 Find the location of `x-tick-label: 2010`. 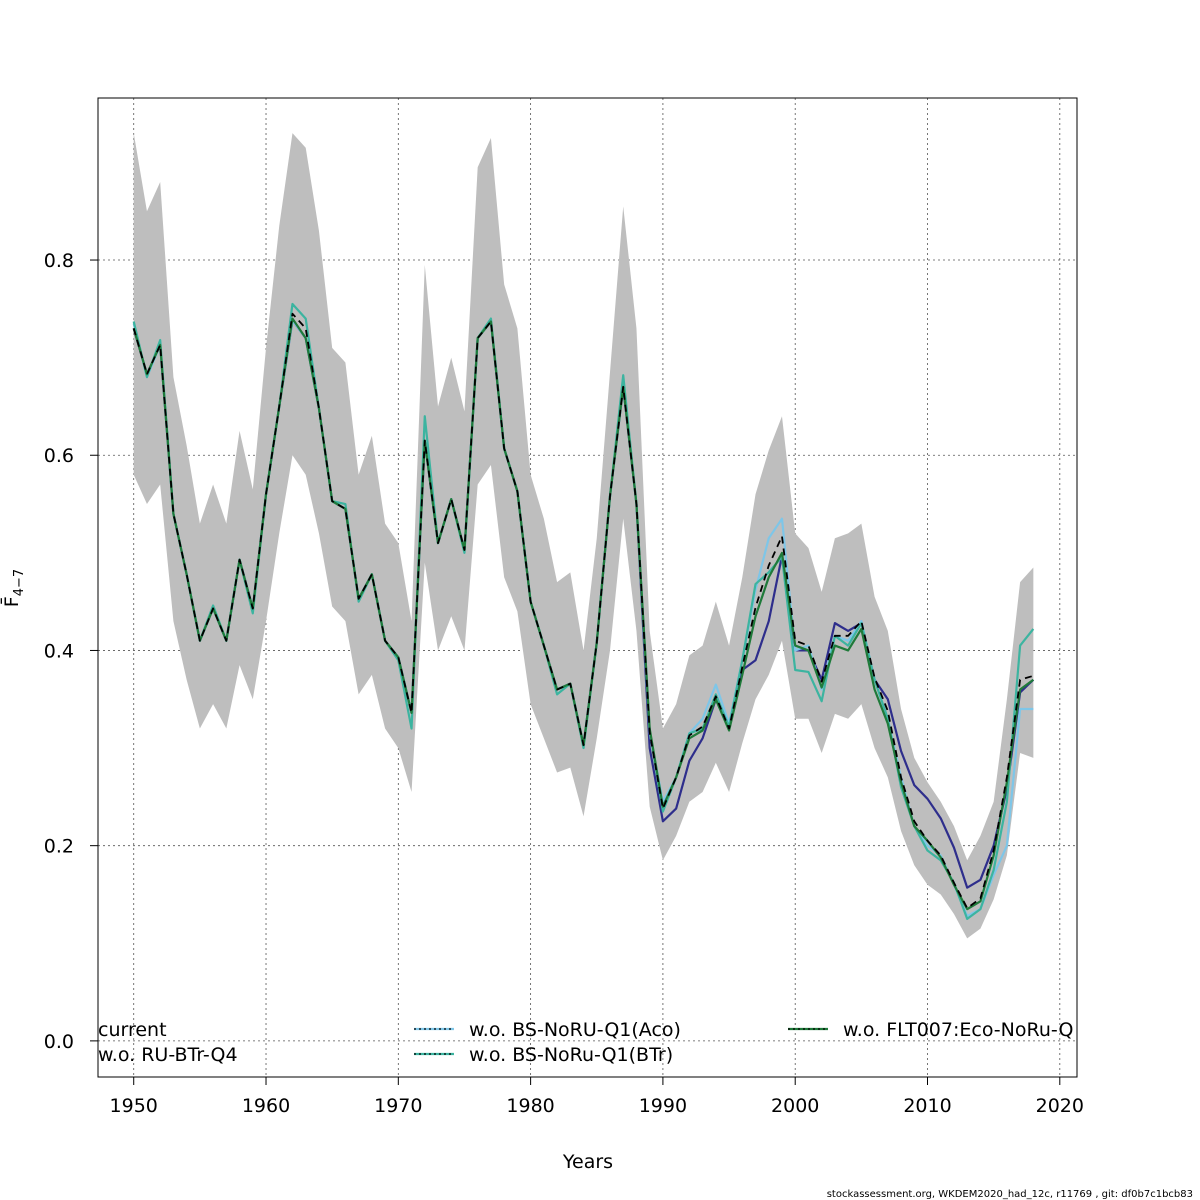

x-tick-label: 2010 is located at coordinates (927, 1106).